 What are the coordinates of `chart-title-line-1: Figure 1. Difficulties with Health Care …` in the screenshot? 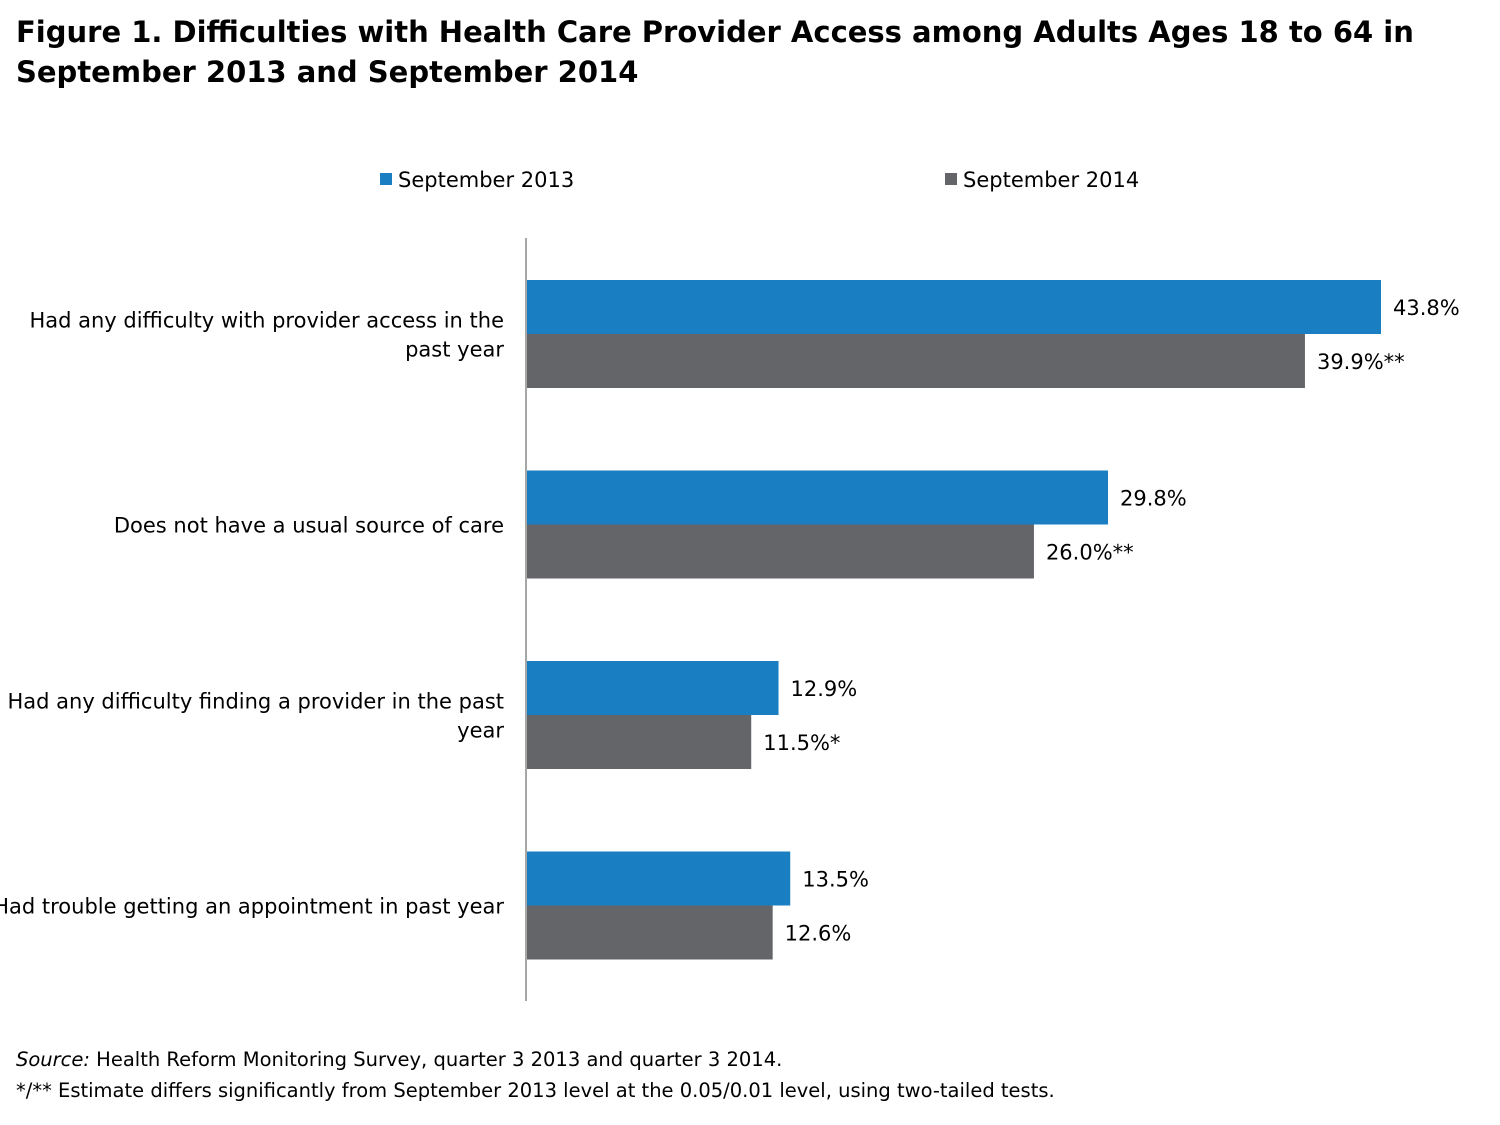 It's located at (715, 32).